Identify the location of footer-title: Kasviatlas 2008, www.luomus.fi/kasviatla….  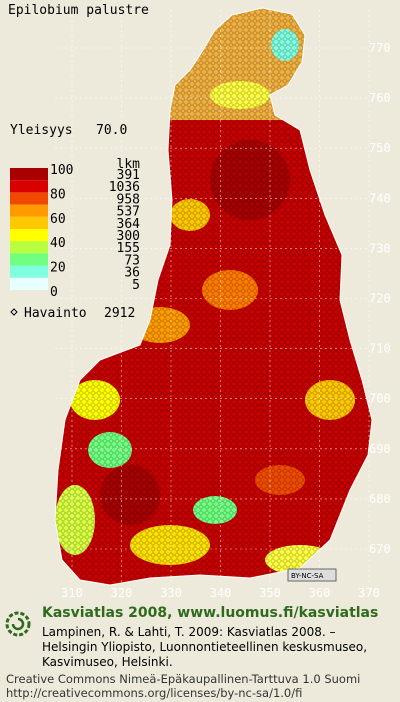
(210, 613).